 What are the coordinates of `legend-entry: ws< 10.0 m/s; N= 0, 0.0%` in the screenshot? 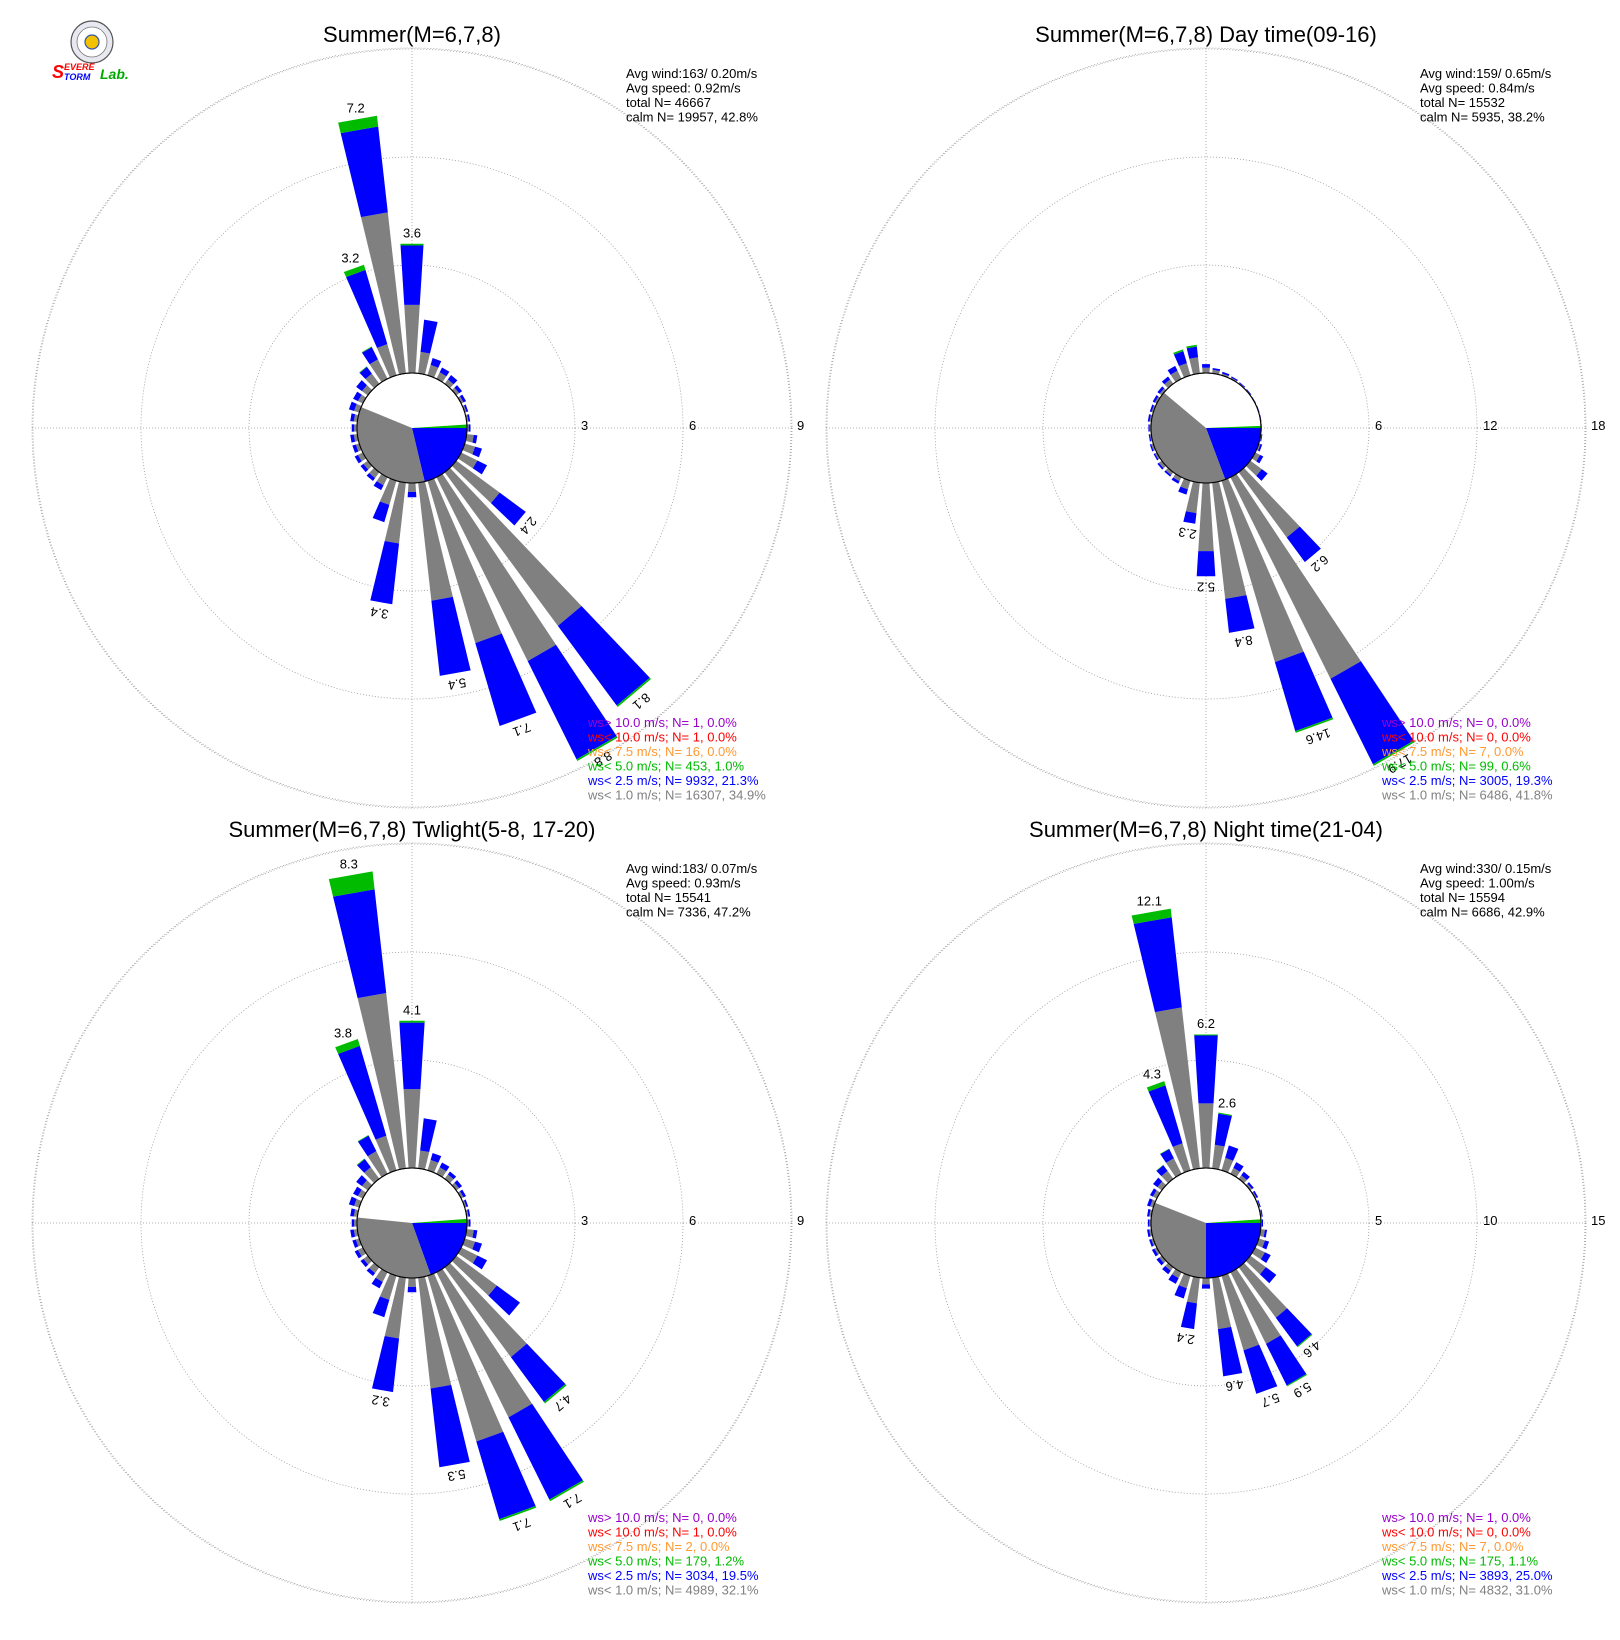 It's located at (1456, 1532).